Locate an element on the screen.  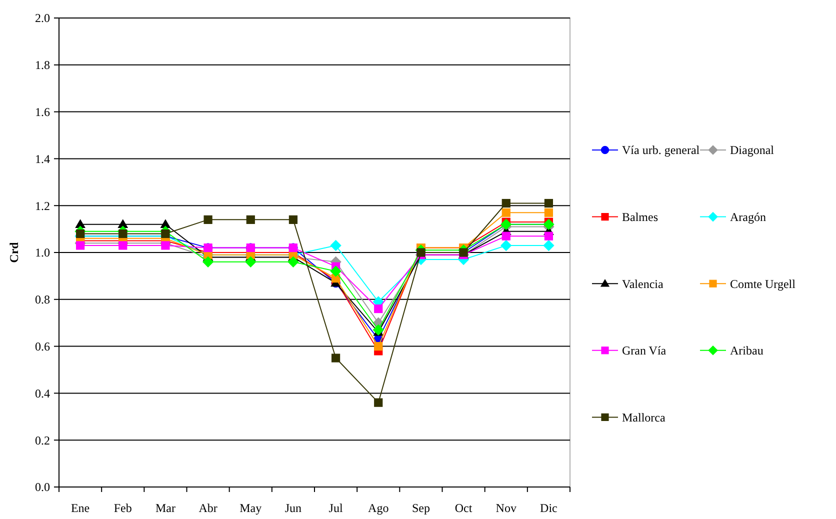
y-tick-label: 1.6 is located at coordinates (42, 112).